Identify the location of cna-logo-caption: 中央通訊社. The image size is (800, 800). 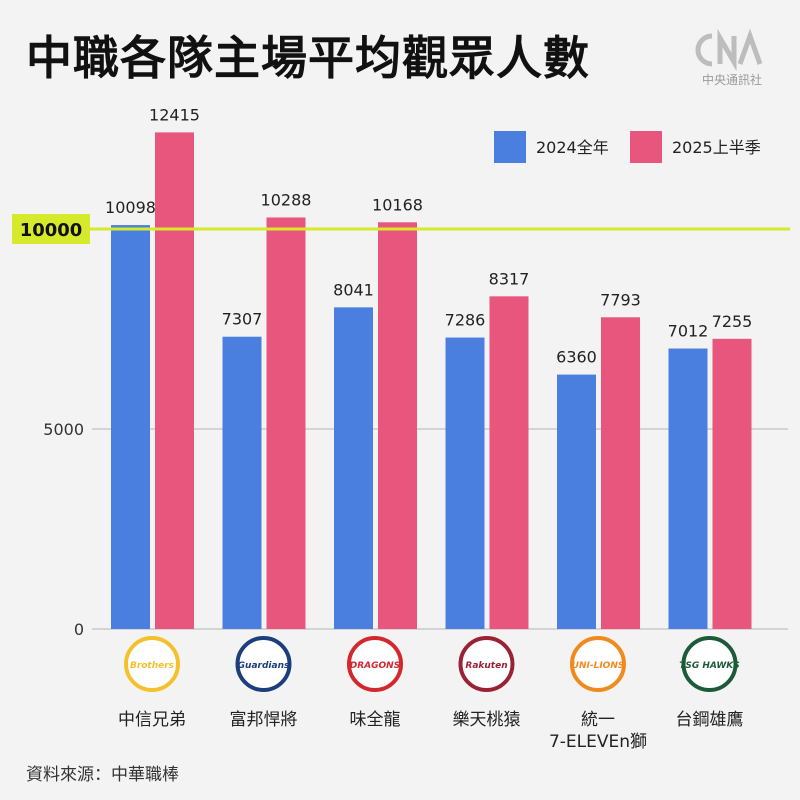
(732, 79).